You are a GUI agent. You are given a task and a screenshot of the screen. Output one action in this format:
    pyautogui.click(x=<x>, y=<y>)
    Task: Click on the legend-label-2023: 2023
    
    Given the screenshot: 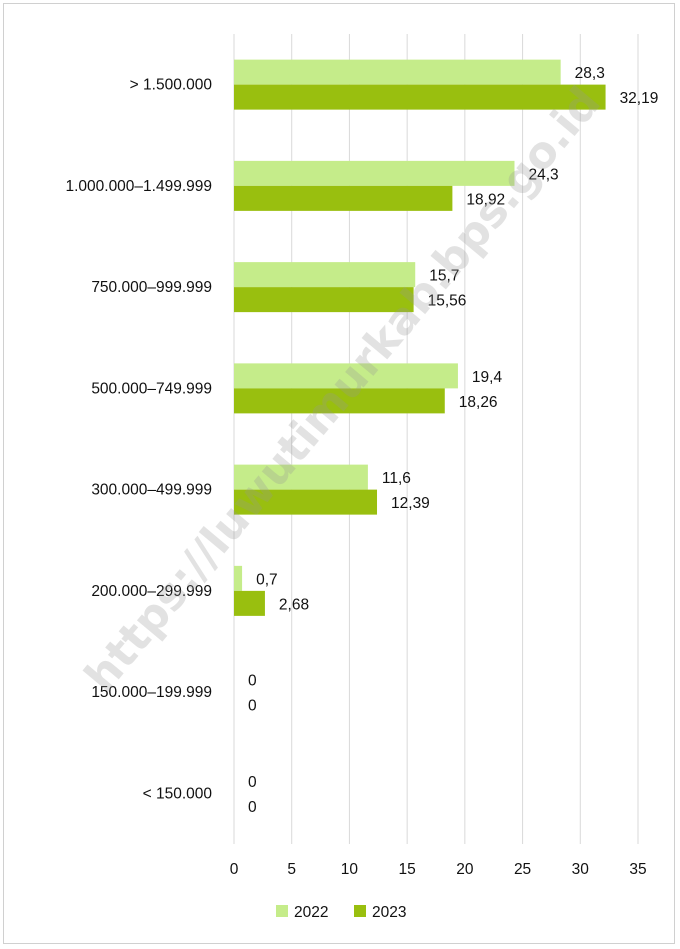 What is the action you would take?
    pyautogui.click(x=389, y=912)
    